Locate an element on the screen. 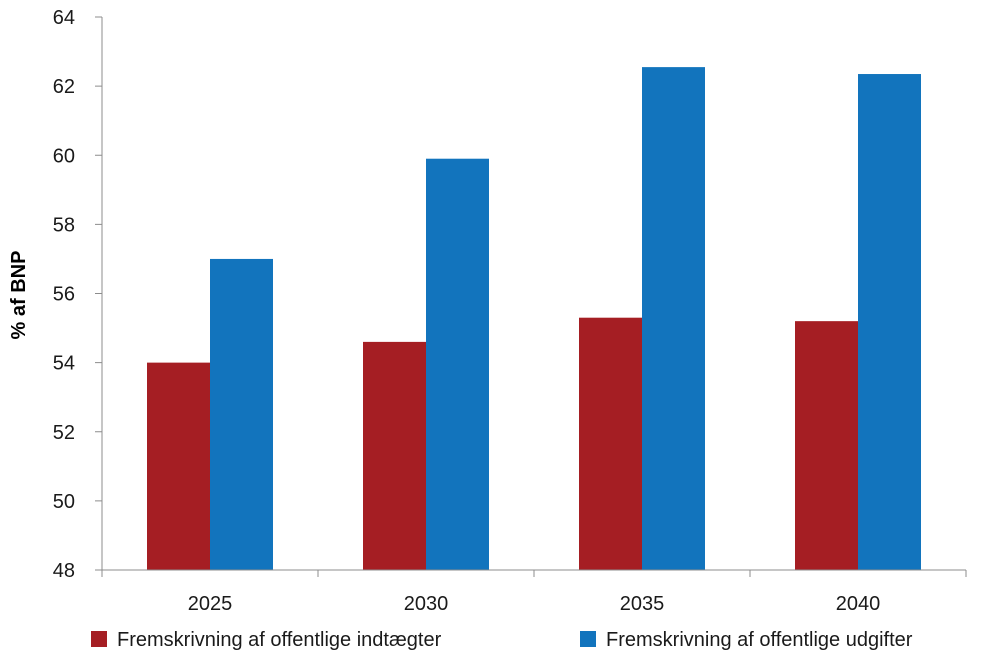 The width and height of the screenshot is (981, 657). y-tick-label: 64 is located at coordinates (64, 18).